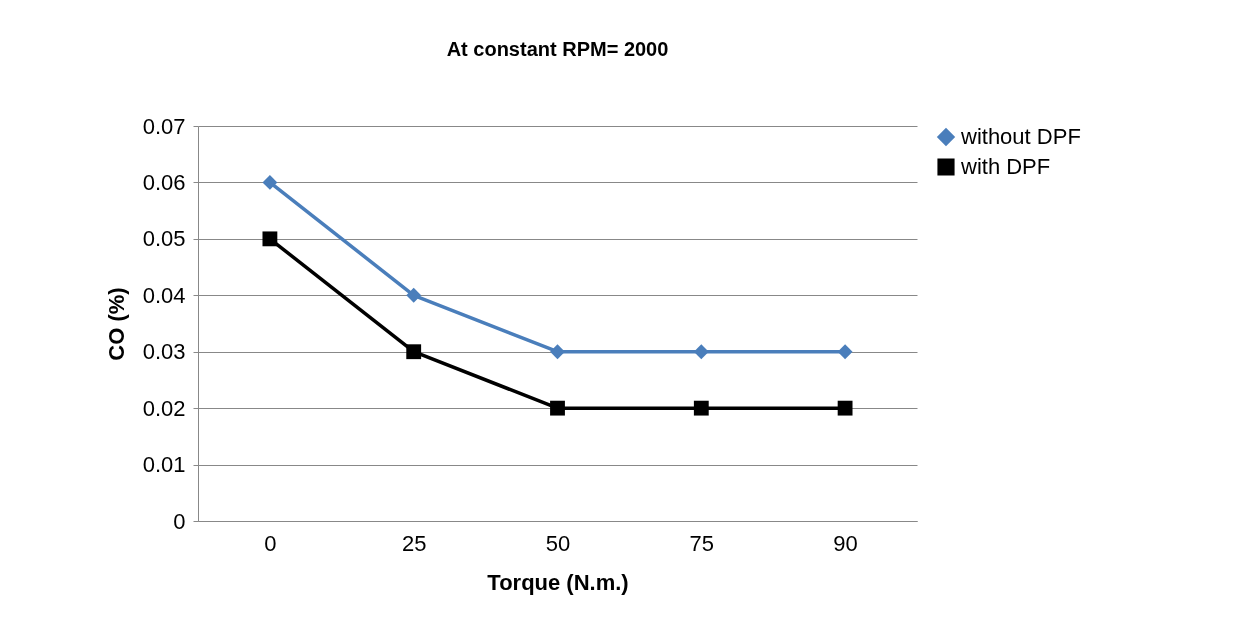  I want to click on x-tick-label: 25, so click(414, 543).